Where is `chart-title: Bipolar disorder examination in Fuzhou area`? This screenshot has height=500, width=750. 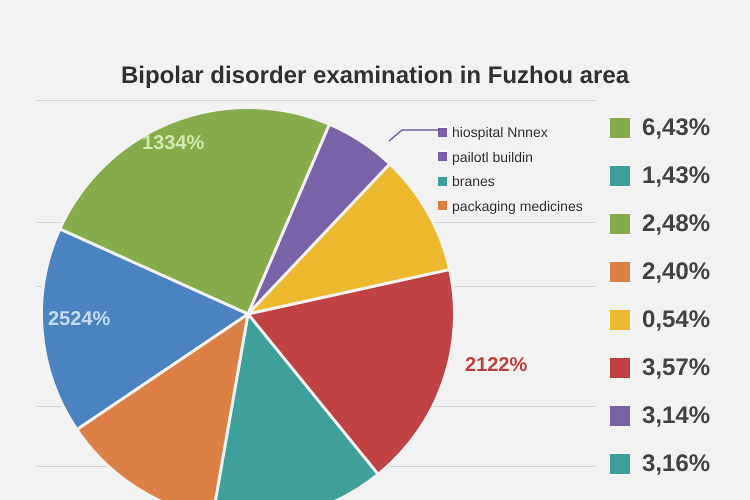 chart-title: Bipolar disorder examination in Fuzhou area is located at coordinates (375, 76).